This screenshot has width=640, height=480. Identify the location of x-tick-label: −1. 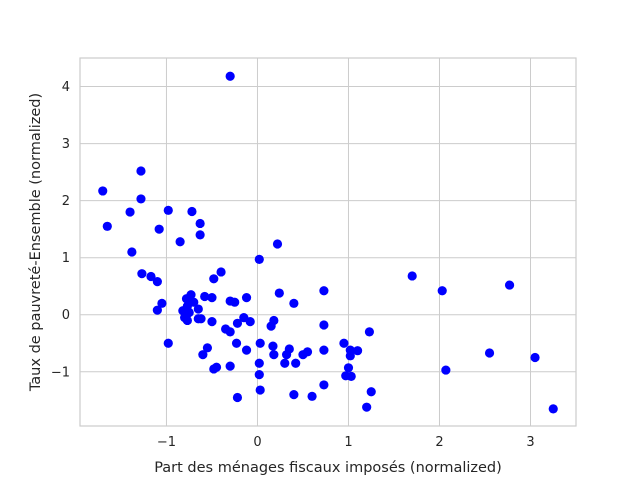
(166, 442).